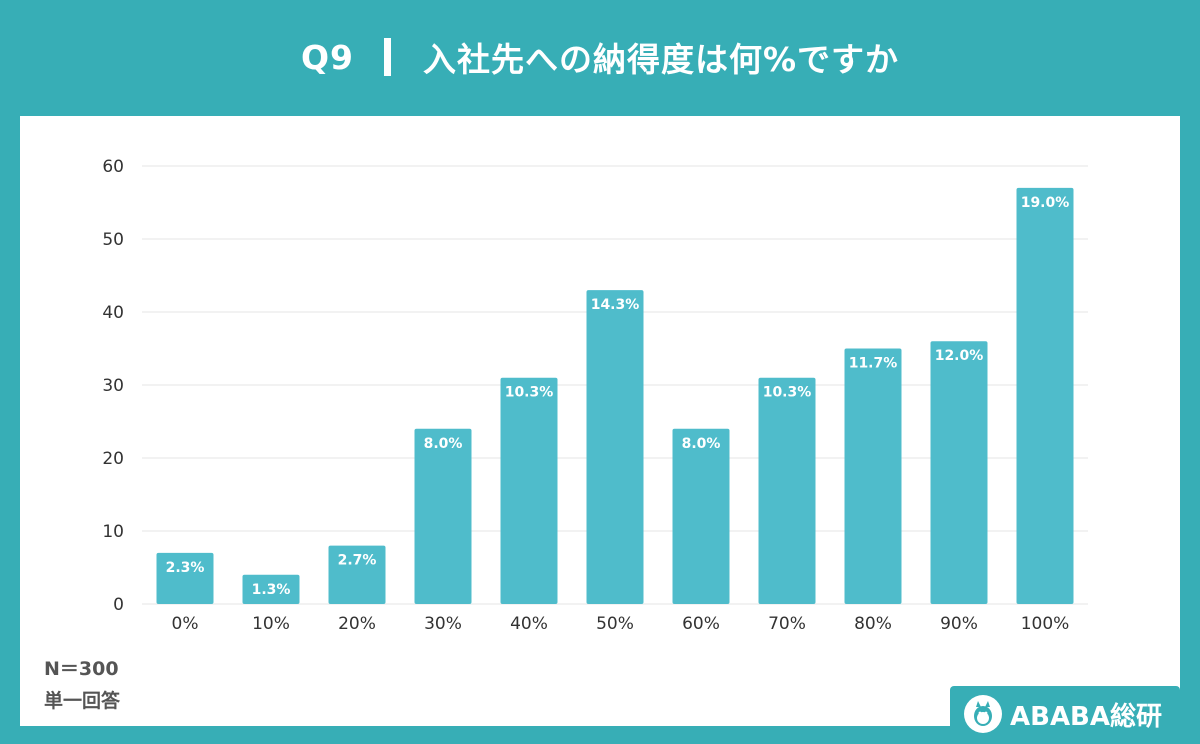 Image resolution: width=1200 pixels, height=744 pixels. I want to click on data-label: 14.3%, so click(615, 305).